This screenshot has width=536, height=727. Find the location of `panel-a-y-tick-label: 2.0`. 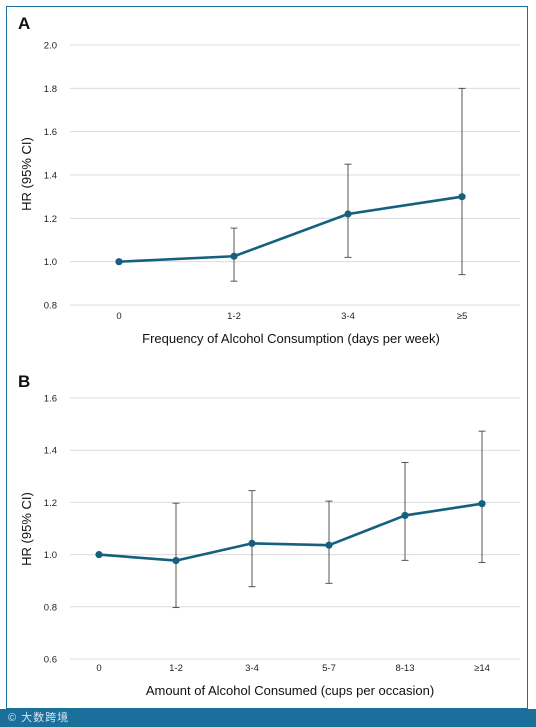

panel-a-y-tick-label: 2.0 is located at coordinates (50, 46).